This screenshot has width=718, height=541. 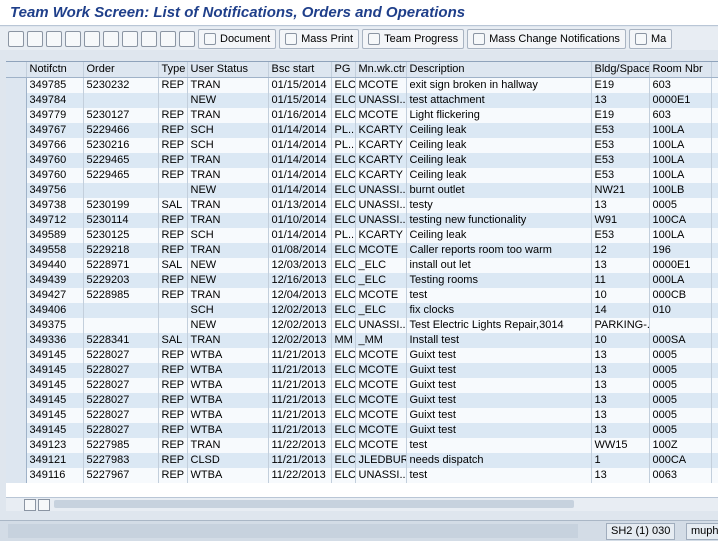 What do you see at coordinates (413, 38) in the screenshot?
I see `toolbar-button: Team Progress` at bounding box center [413, 38].